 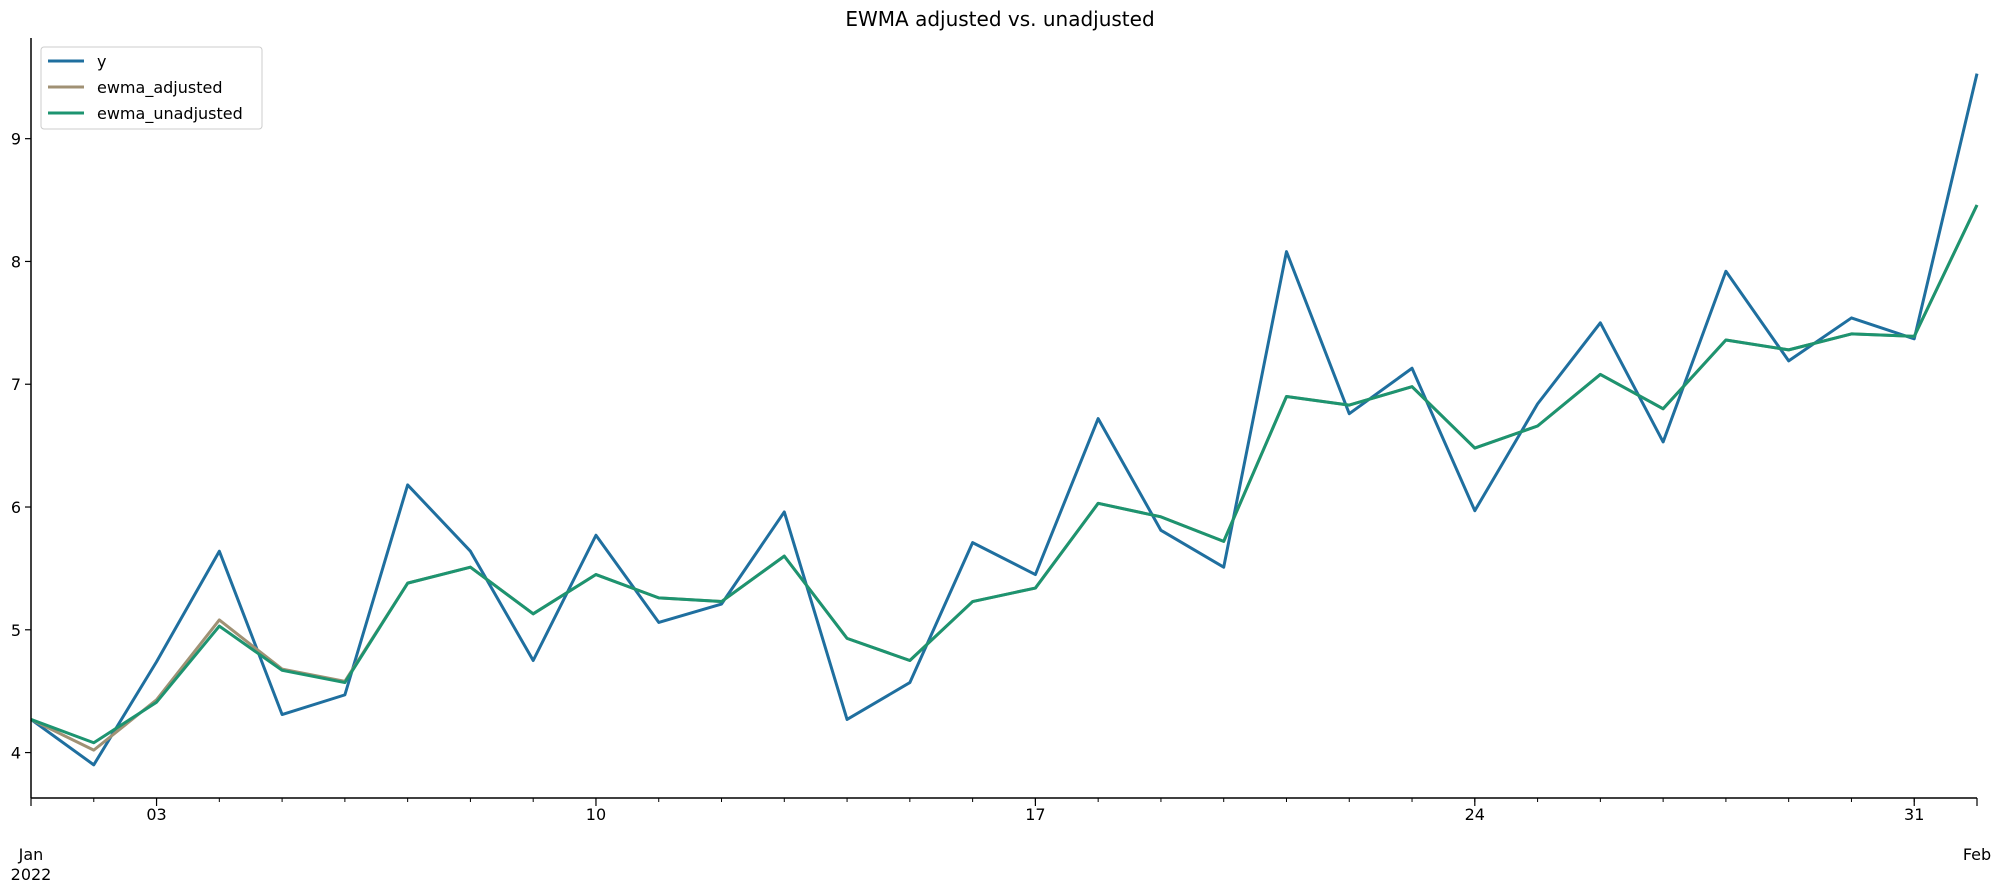 I want to click on x-tick-label: 24, so click(x=1475, y=814).